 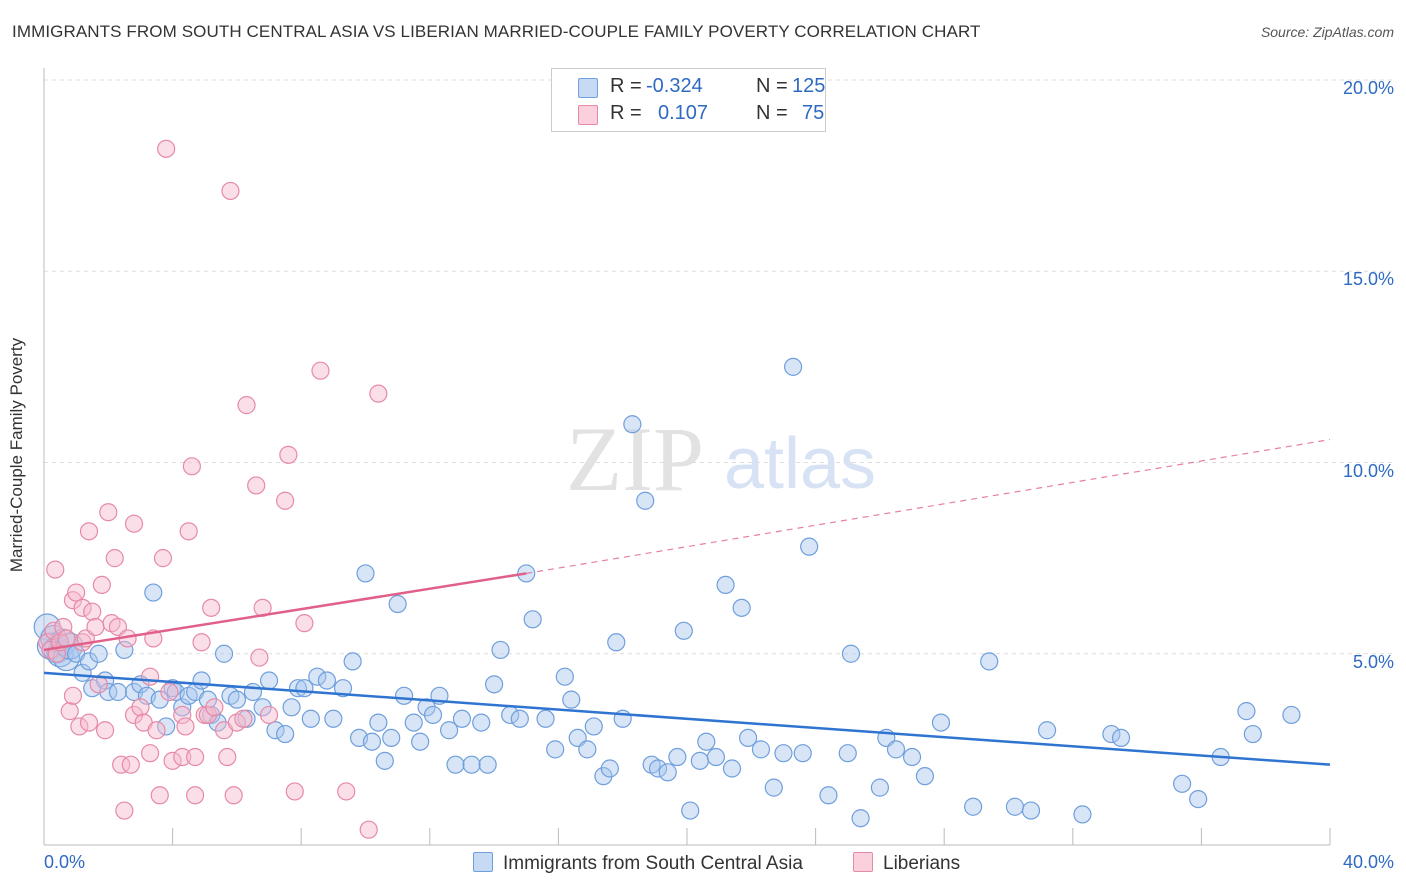 What do you see at coordinates (922, 863) in the screenshot?
I see `bottom-legend-label-pink: Liberians` at bounding box center [922, 863].